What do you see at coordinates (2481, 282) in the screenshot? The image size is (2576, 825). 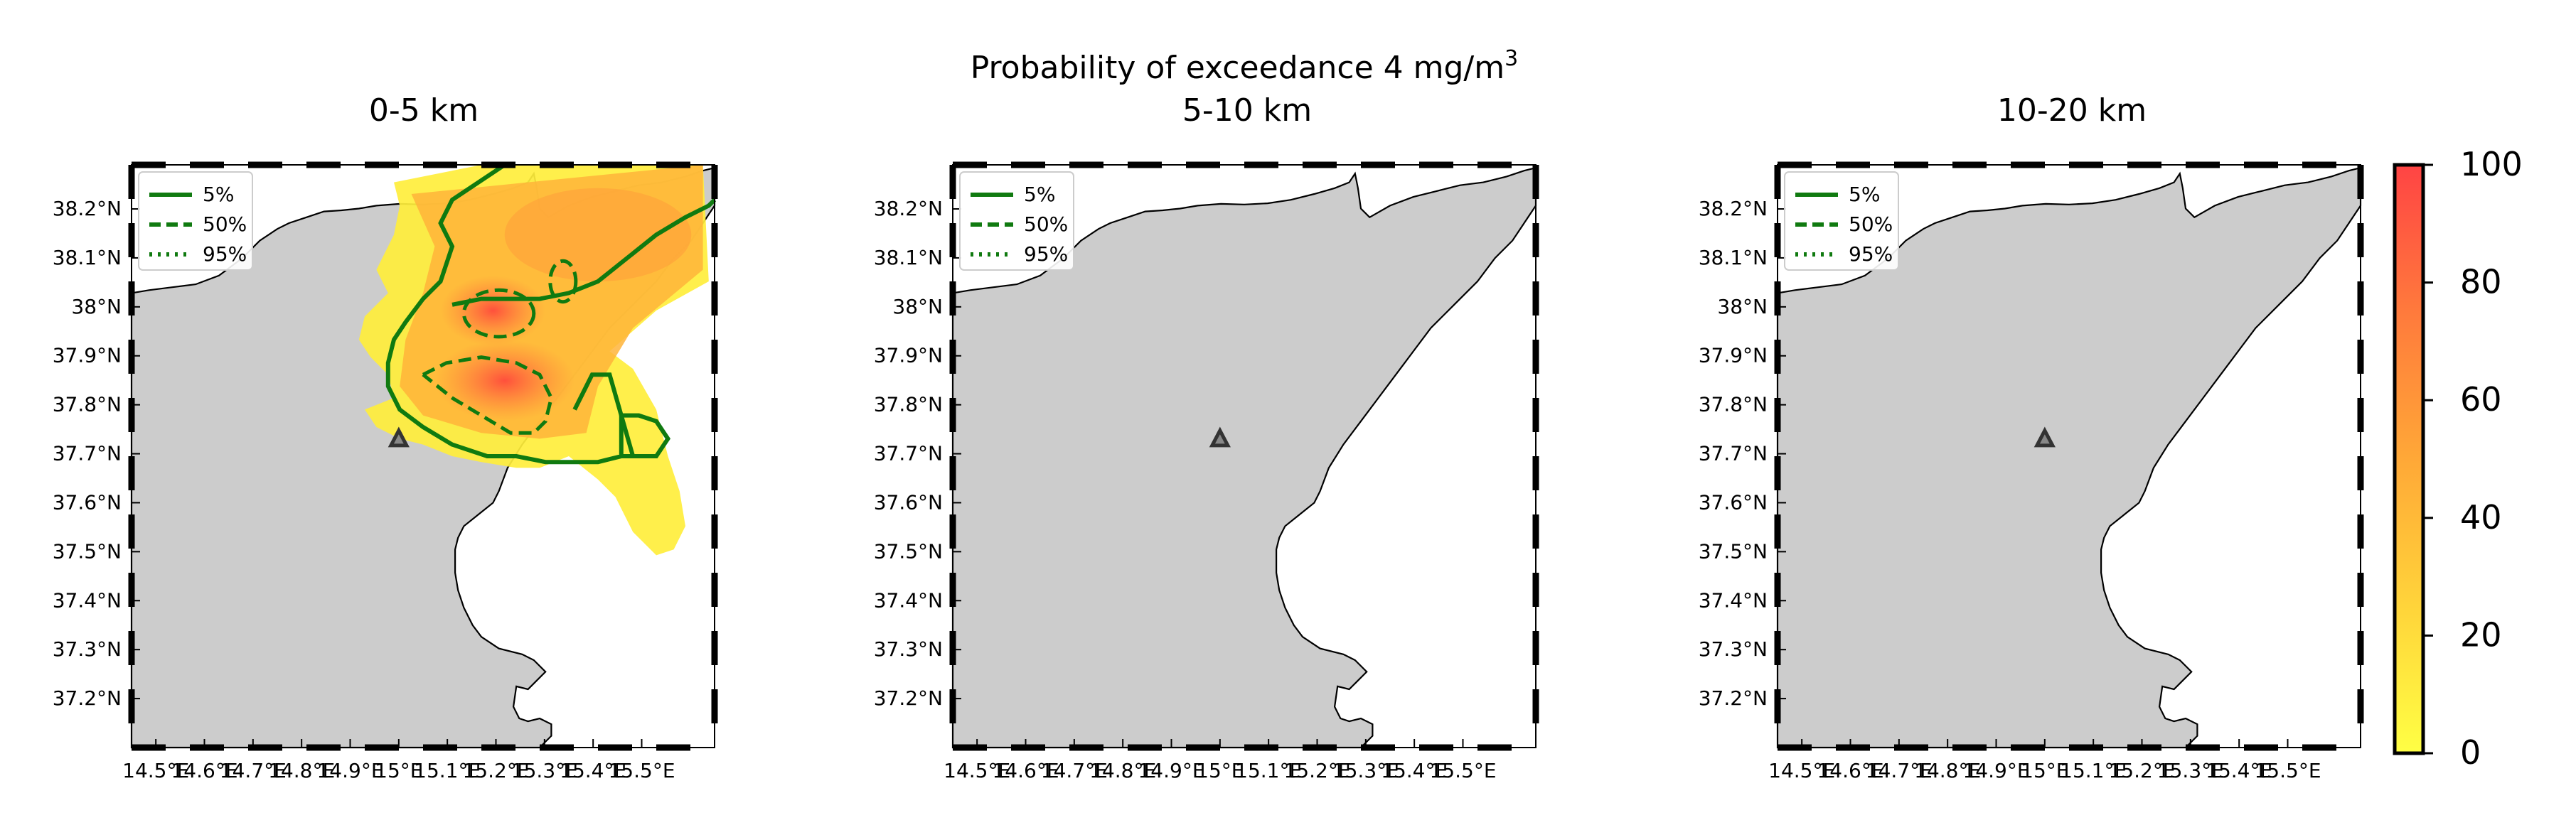 I see `colorbar-tick-label: 80` at bounding box center [2481, 282].